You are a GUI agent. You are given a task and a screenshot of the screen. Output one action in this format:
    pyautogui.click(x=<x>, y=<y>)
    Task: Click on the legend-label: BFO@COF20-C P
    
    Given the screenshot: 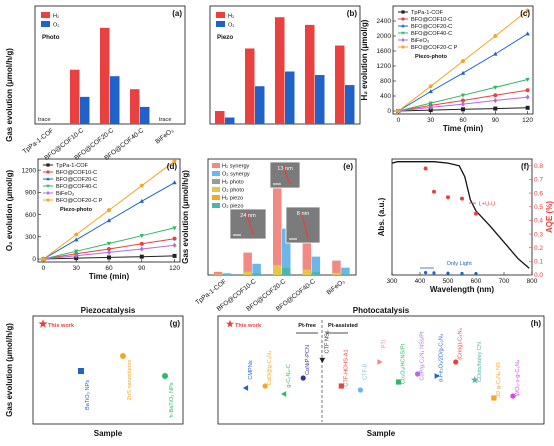 What is the action you would take?
    pyautogui.click(x=79, y=201)
    